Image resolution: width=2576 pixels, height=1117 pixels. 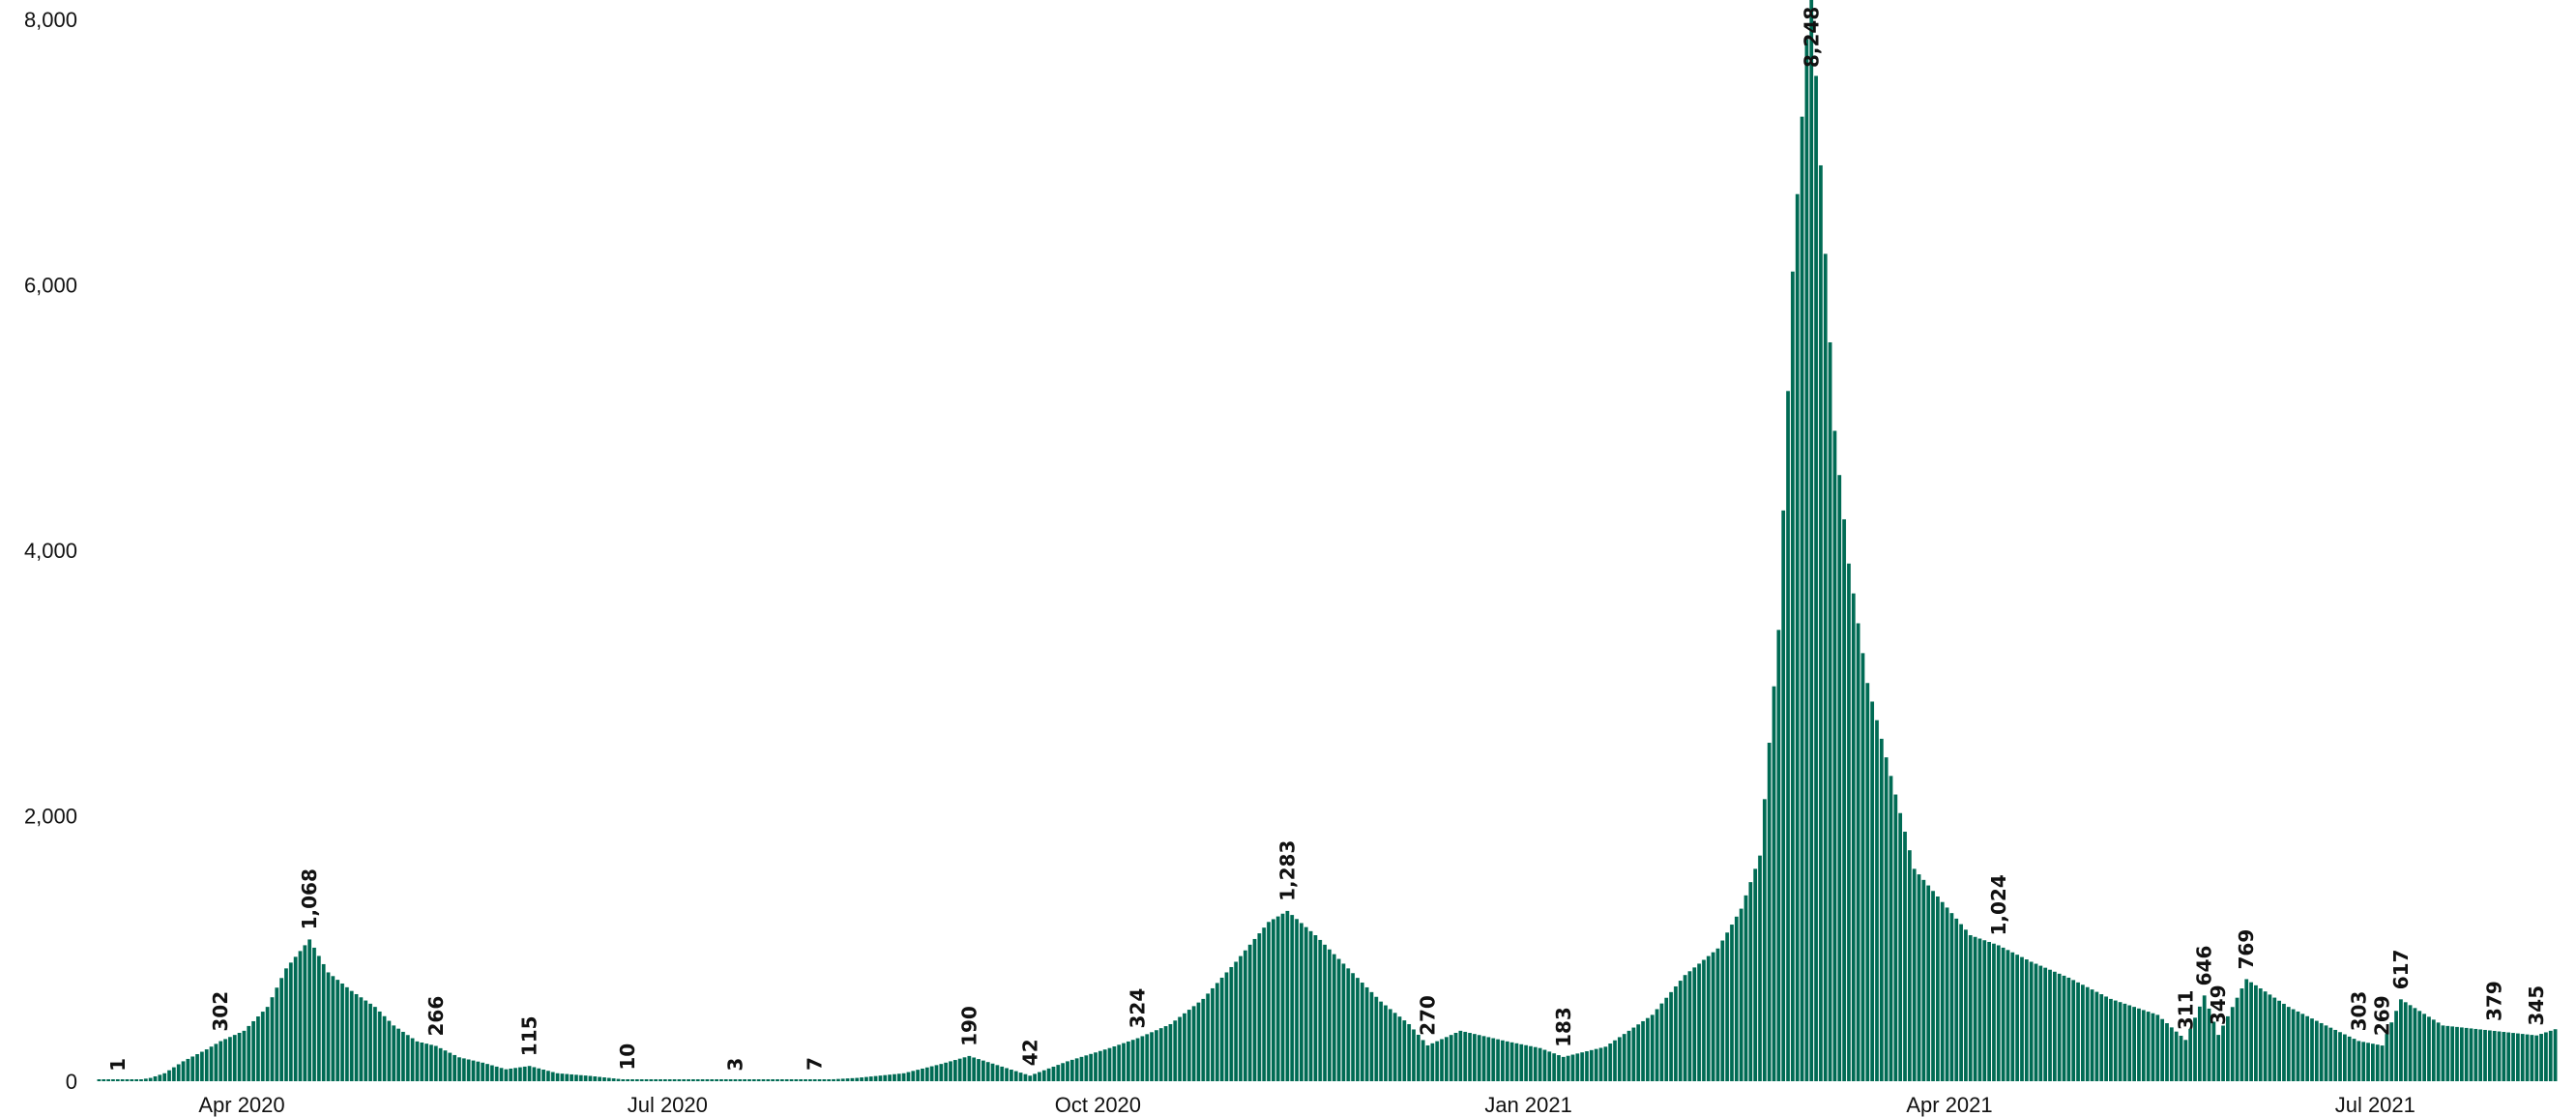 What do you see at coordinates (1287, 870) in the screenshot?
I see `bar-value-label: 1,283` at bounding box center [1287, 870].